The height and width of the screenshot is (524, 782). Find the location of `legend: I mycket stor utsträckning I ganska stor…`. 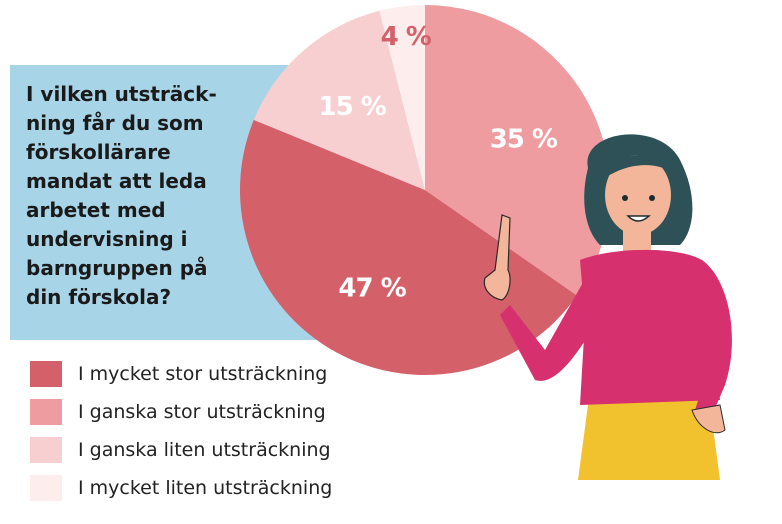

legend: I mycket stor utsträckning I ganska stor… is located at coordinates (181, 431).